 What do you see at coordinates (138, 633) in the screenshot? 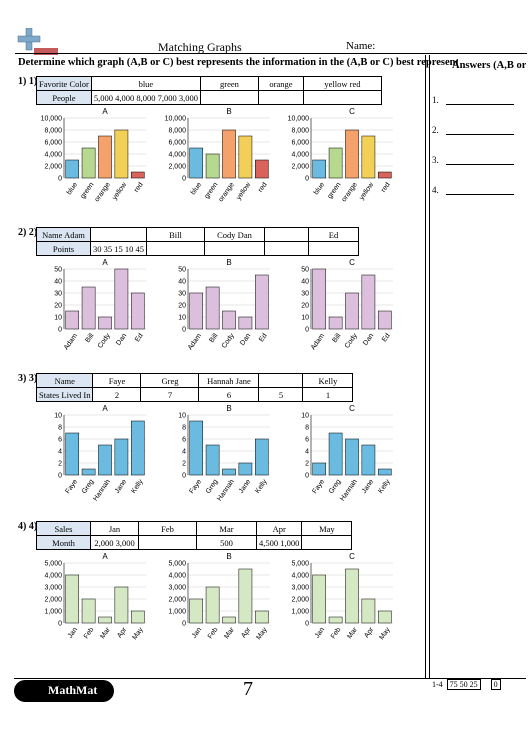
I see `x-tick-label: May` at bounding box center [138, 633].